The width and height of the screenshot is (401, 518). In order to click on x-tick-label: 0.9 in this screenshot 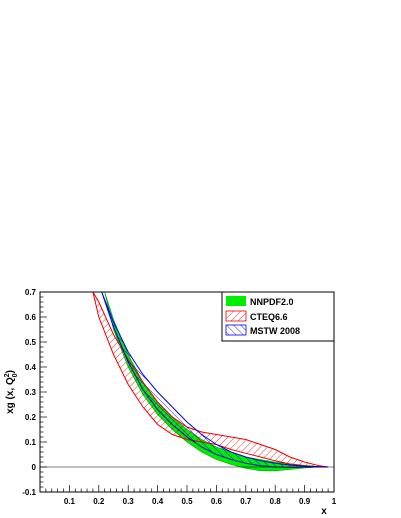, I will do `click(305, 501)`.